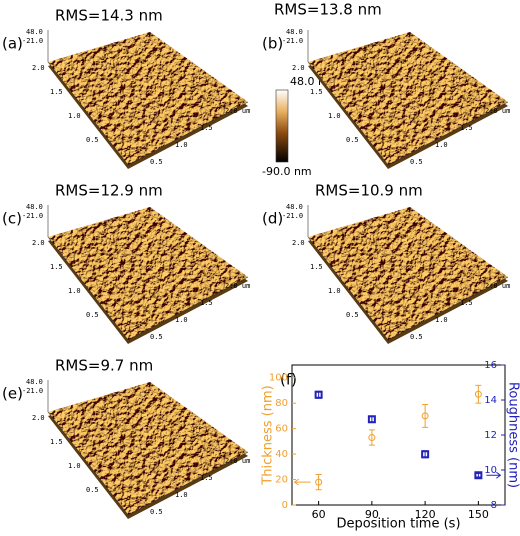 This screenshot has width=520, height=536. What do you see at coordinates (478, 514) in the screenshot?
I see `x-tick-label: 150` at bounding box center [478, 514].